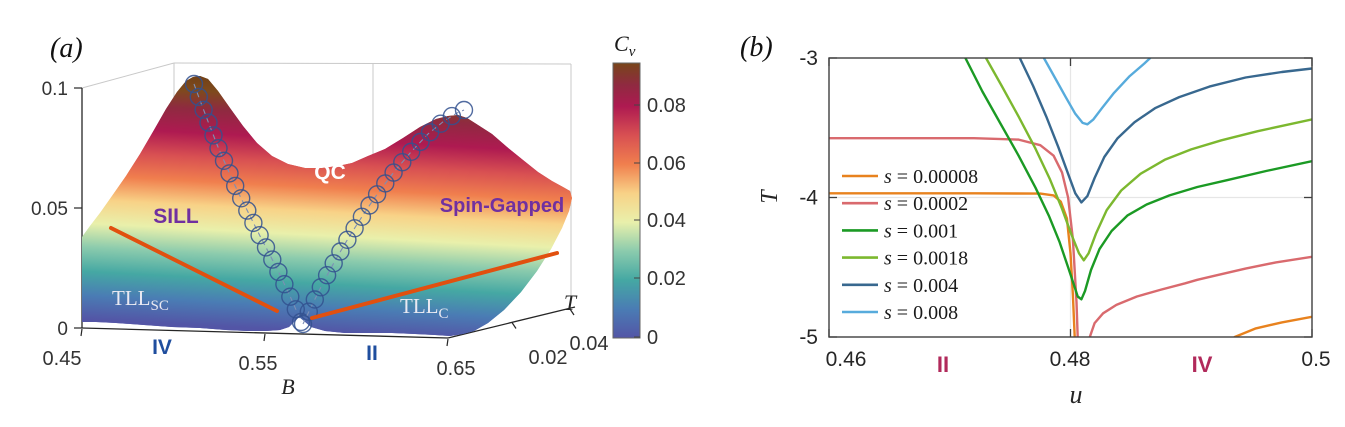 This screenshot has width=1345, height=427. What do you see at coordinates (372, 353) in the screenshot?
I see `phase-label-ii-a: II` at bounding box center [372, 353].